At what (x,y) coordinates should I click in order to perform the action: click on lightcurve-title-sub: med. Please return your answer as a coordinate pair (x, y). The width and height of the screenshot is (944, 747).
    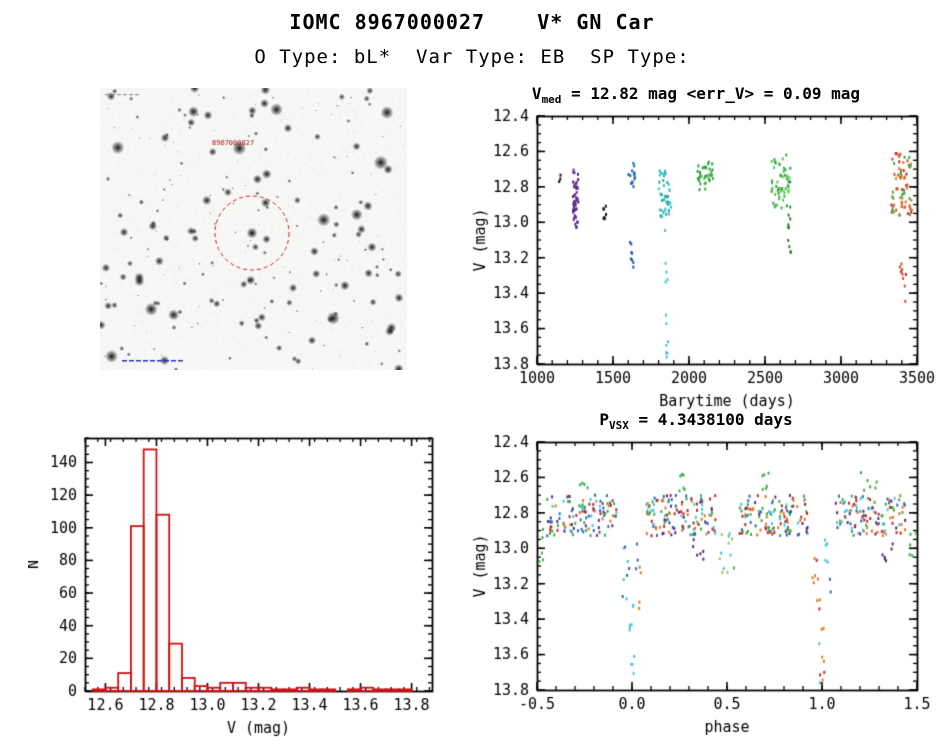
    Looking at the image, I should click on (551, 100).